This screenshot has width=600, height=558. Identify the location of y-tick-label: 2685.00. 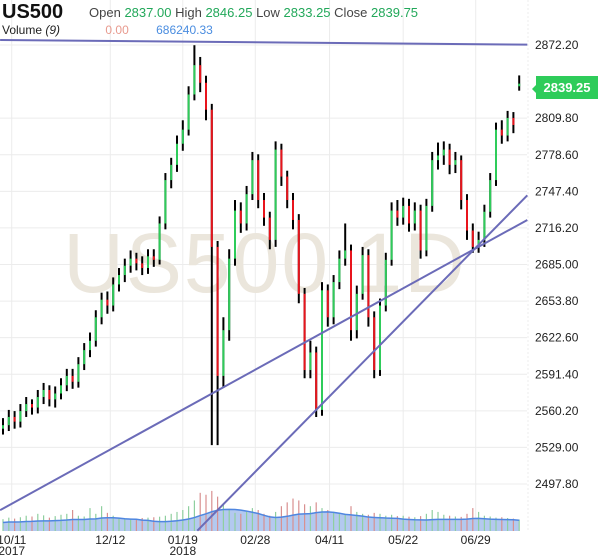
(557, 265).